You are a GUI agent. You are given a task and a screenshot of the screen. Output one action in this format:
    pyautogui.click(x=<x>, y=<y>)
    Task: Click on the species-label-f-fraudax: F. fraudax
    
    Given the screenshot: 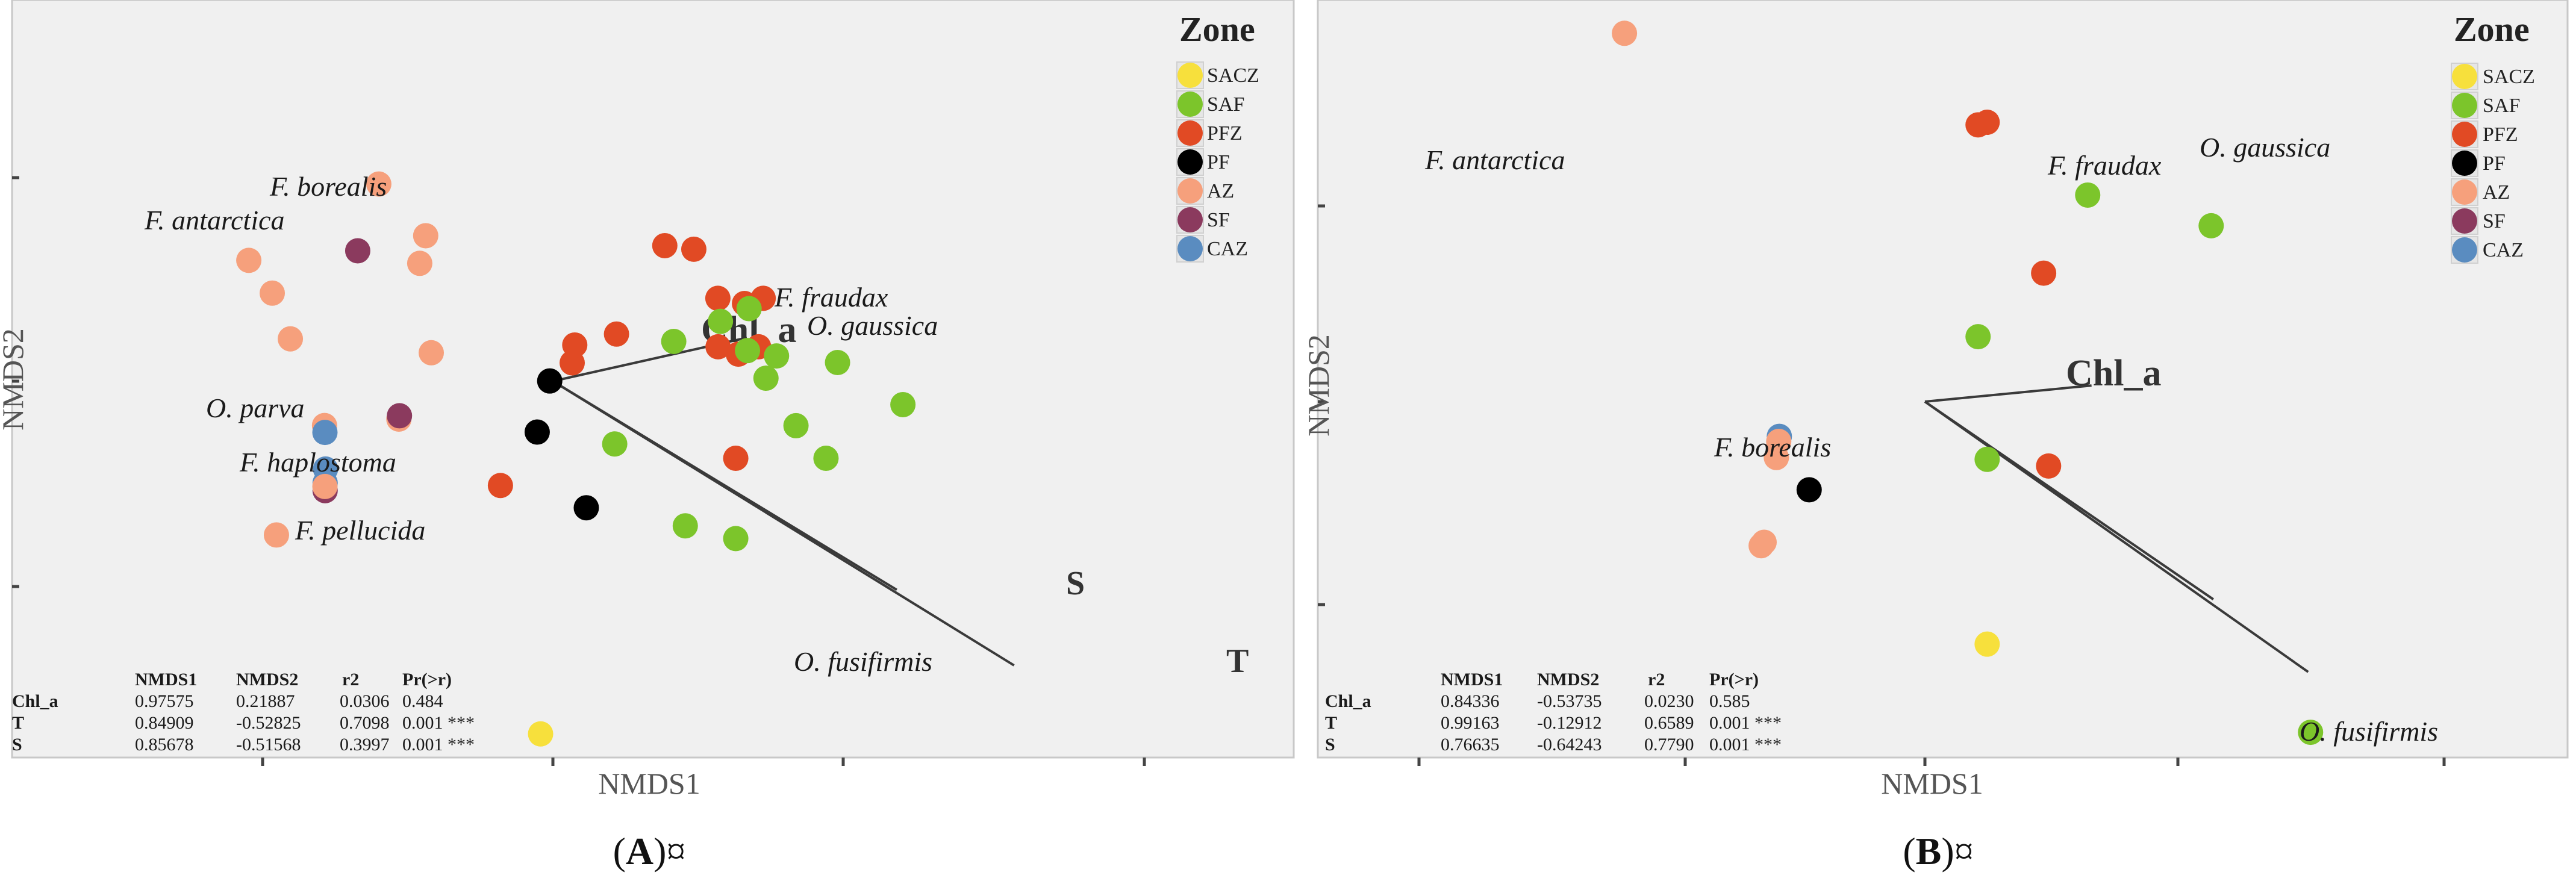 What is the action you would take?
    pyautogui.click(x=2104, y=165)
    